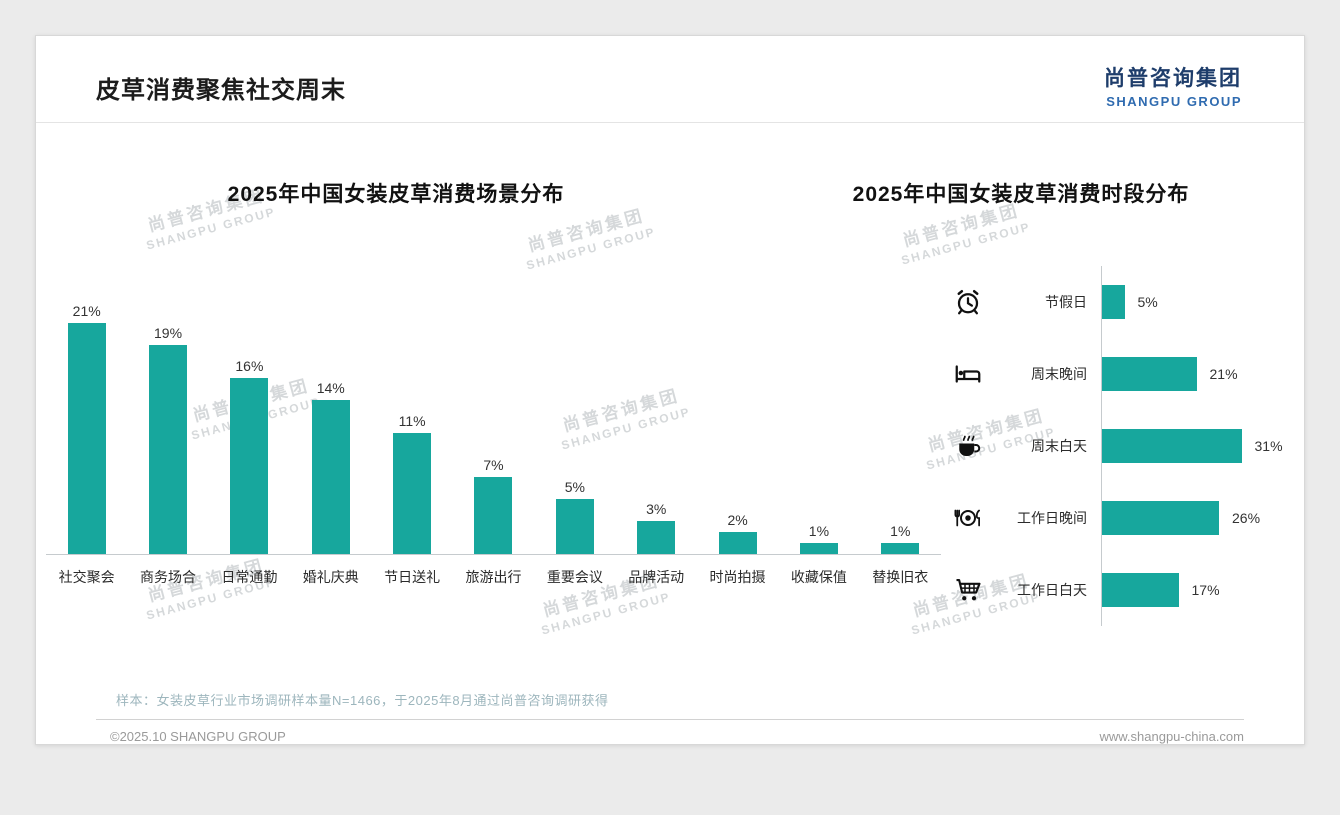 The image size is (1340, 815). Describe the element at coordinates (975, 590) in the screenshot. I see `shopping-cart-icon` at that location.